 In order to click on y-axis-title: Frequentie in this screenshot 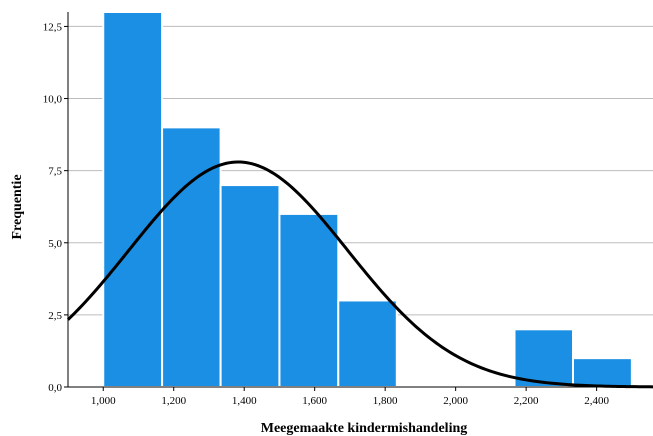, I will do `click(17, 206)`.